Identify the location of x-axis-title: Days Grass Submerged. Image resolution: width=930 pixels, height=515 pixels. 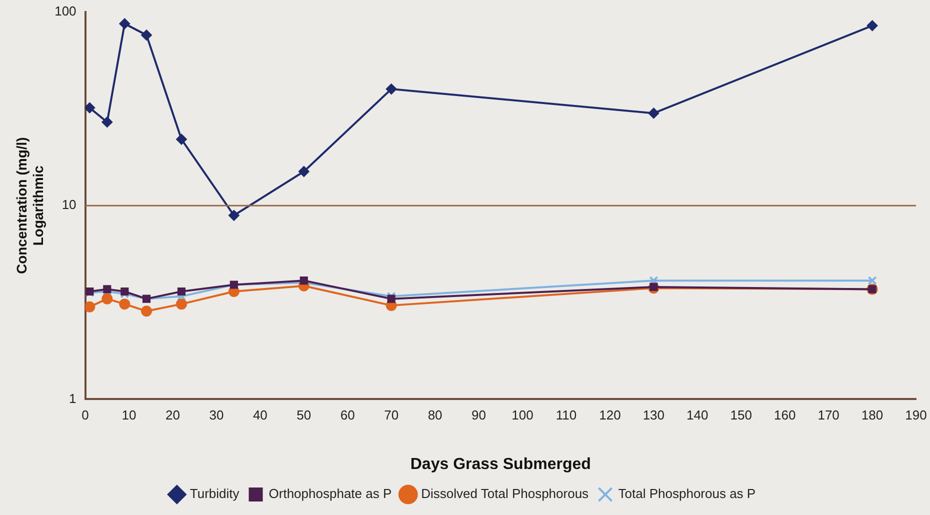
(500, 464).